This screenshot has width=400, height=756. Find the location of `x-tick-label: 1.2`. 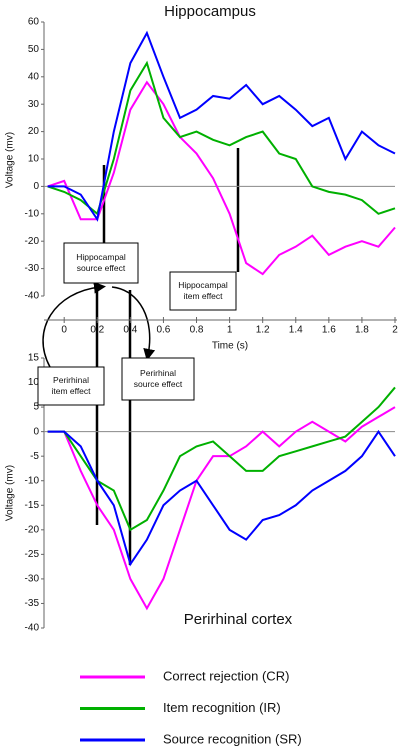

x-tick-label: 1.2 is located at coordinates (263, 330).